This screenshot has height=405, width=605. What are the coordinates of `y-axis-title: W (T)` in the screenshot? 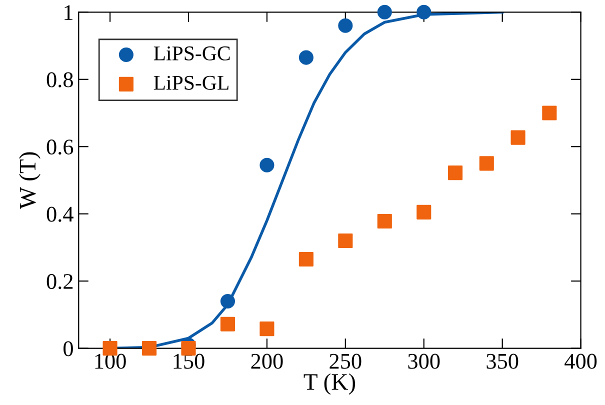 It's located at (29, 181).